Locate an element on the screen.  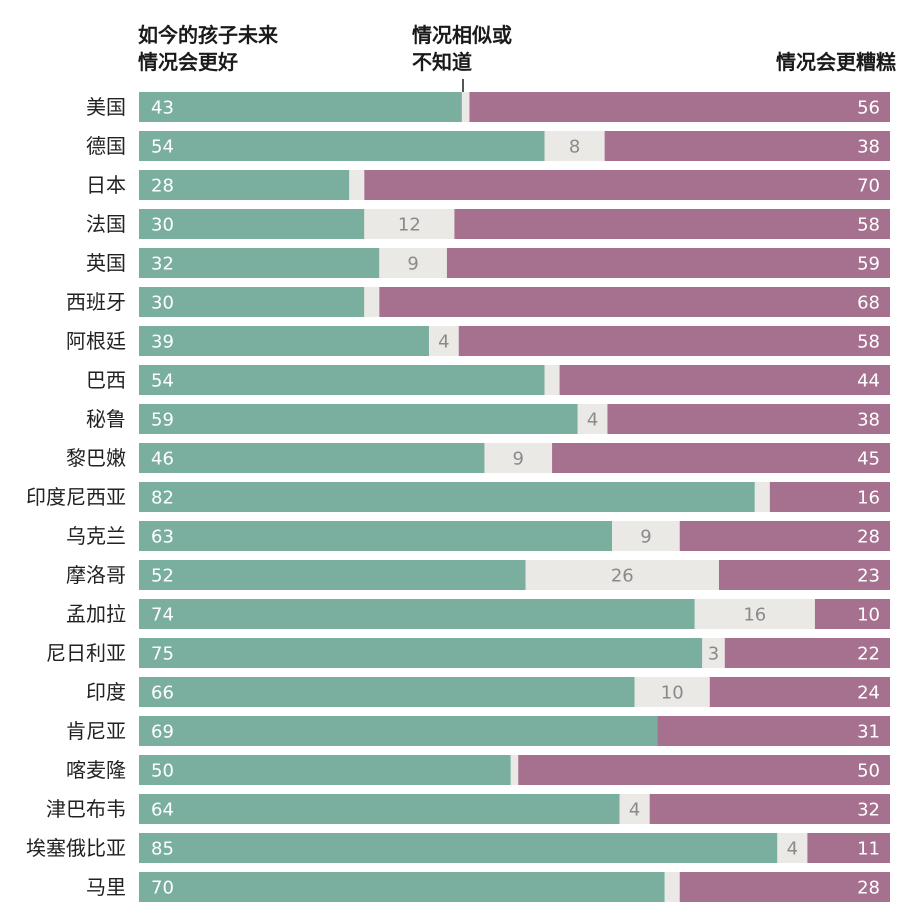
category-label: 马里 is located at coordinates (106, 887).